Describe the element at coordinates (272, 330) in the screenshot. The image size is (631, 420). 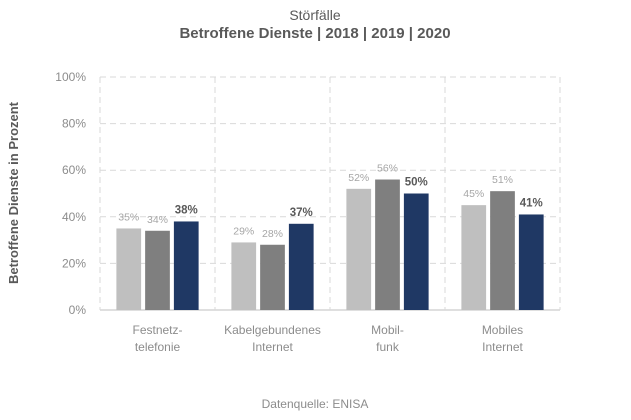
I see `x-category-label: Kabelgebundenes` at that location.